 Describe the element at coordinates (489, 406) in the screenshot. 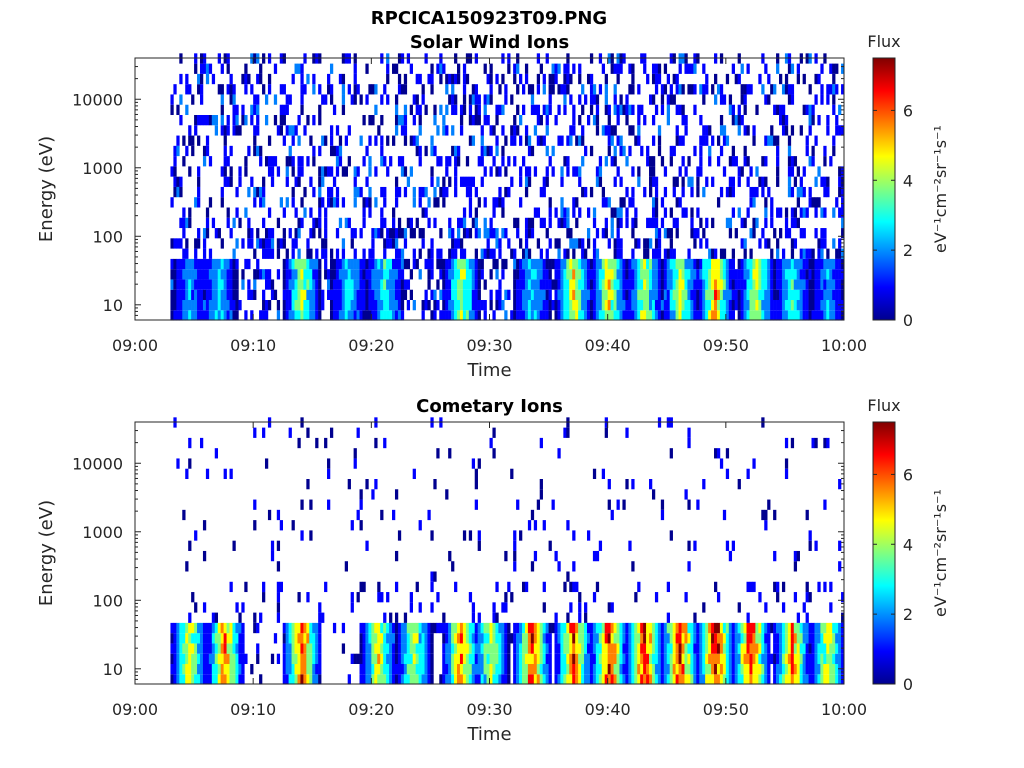

I see `panel-title: Cometary Ions` at that location.